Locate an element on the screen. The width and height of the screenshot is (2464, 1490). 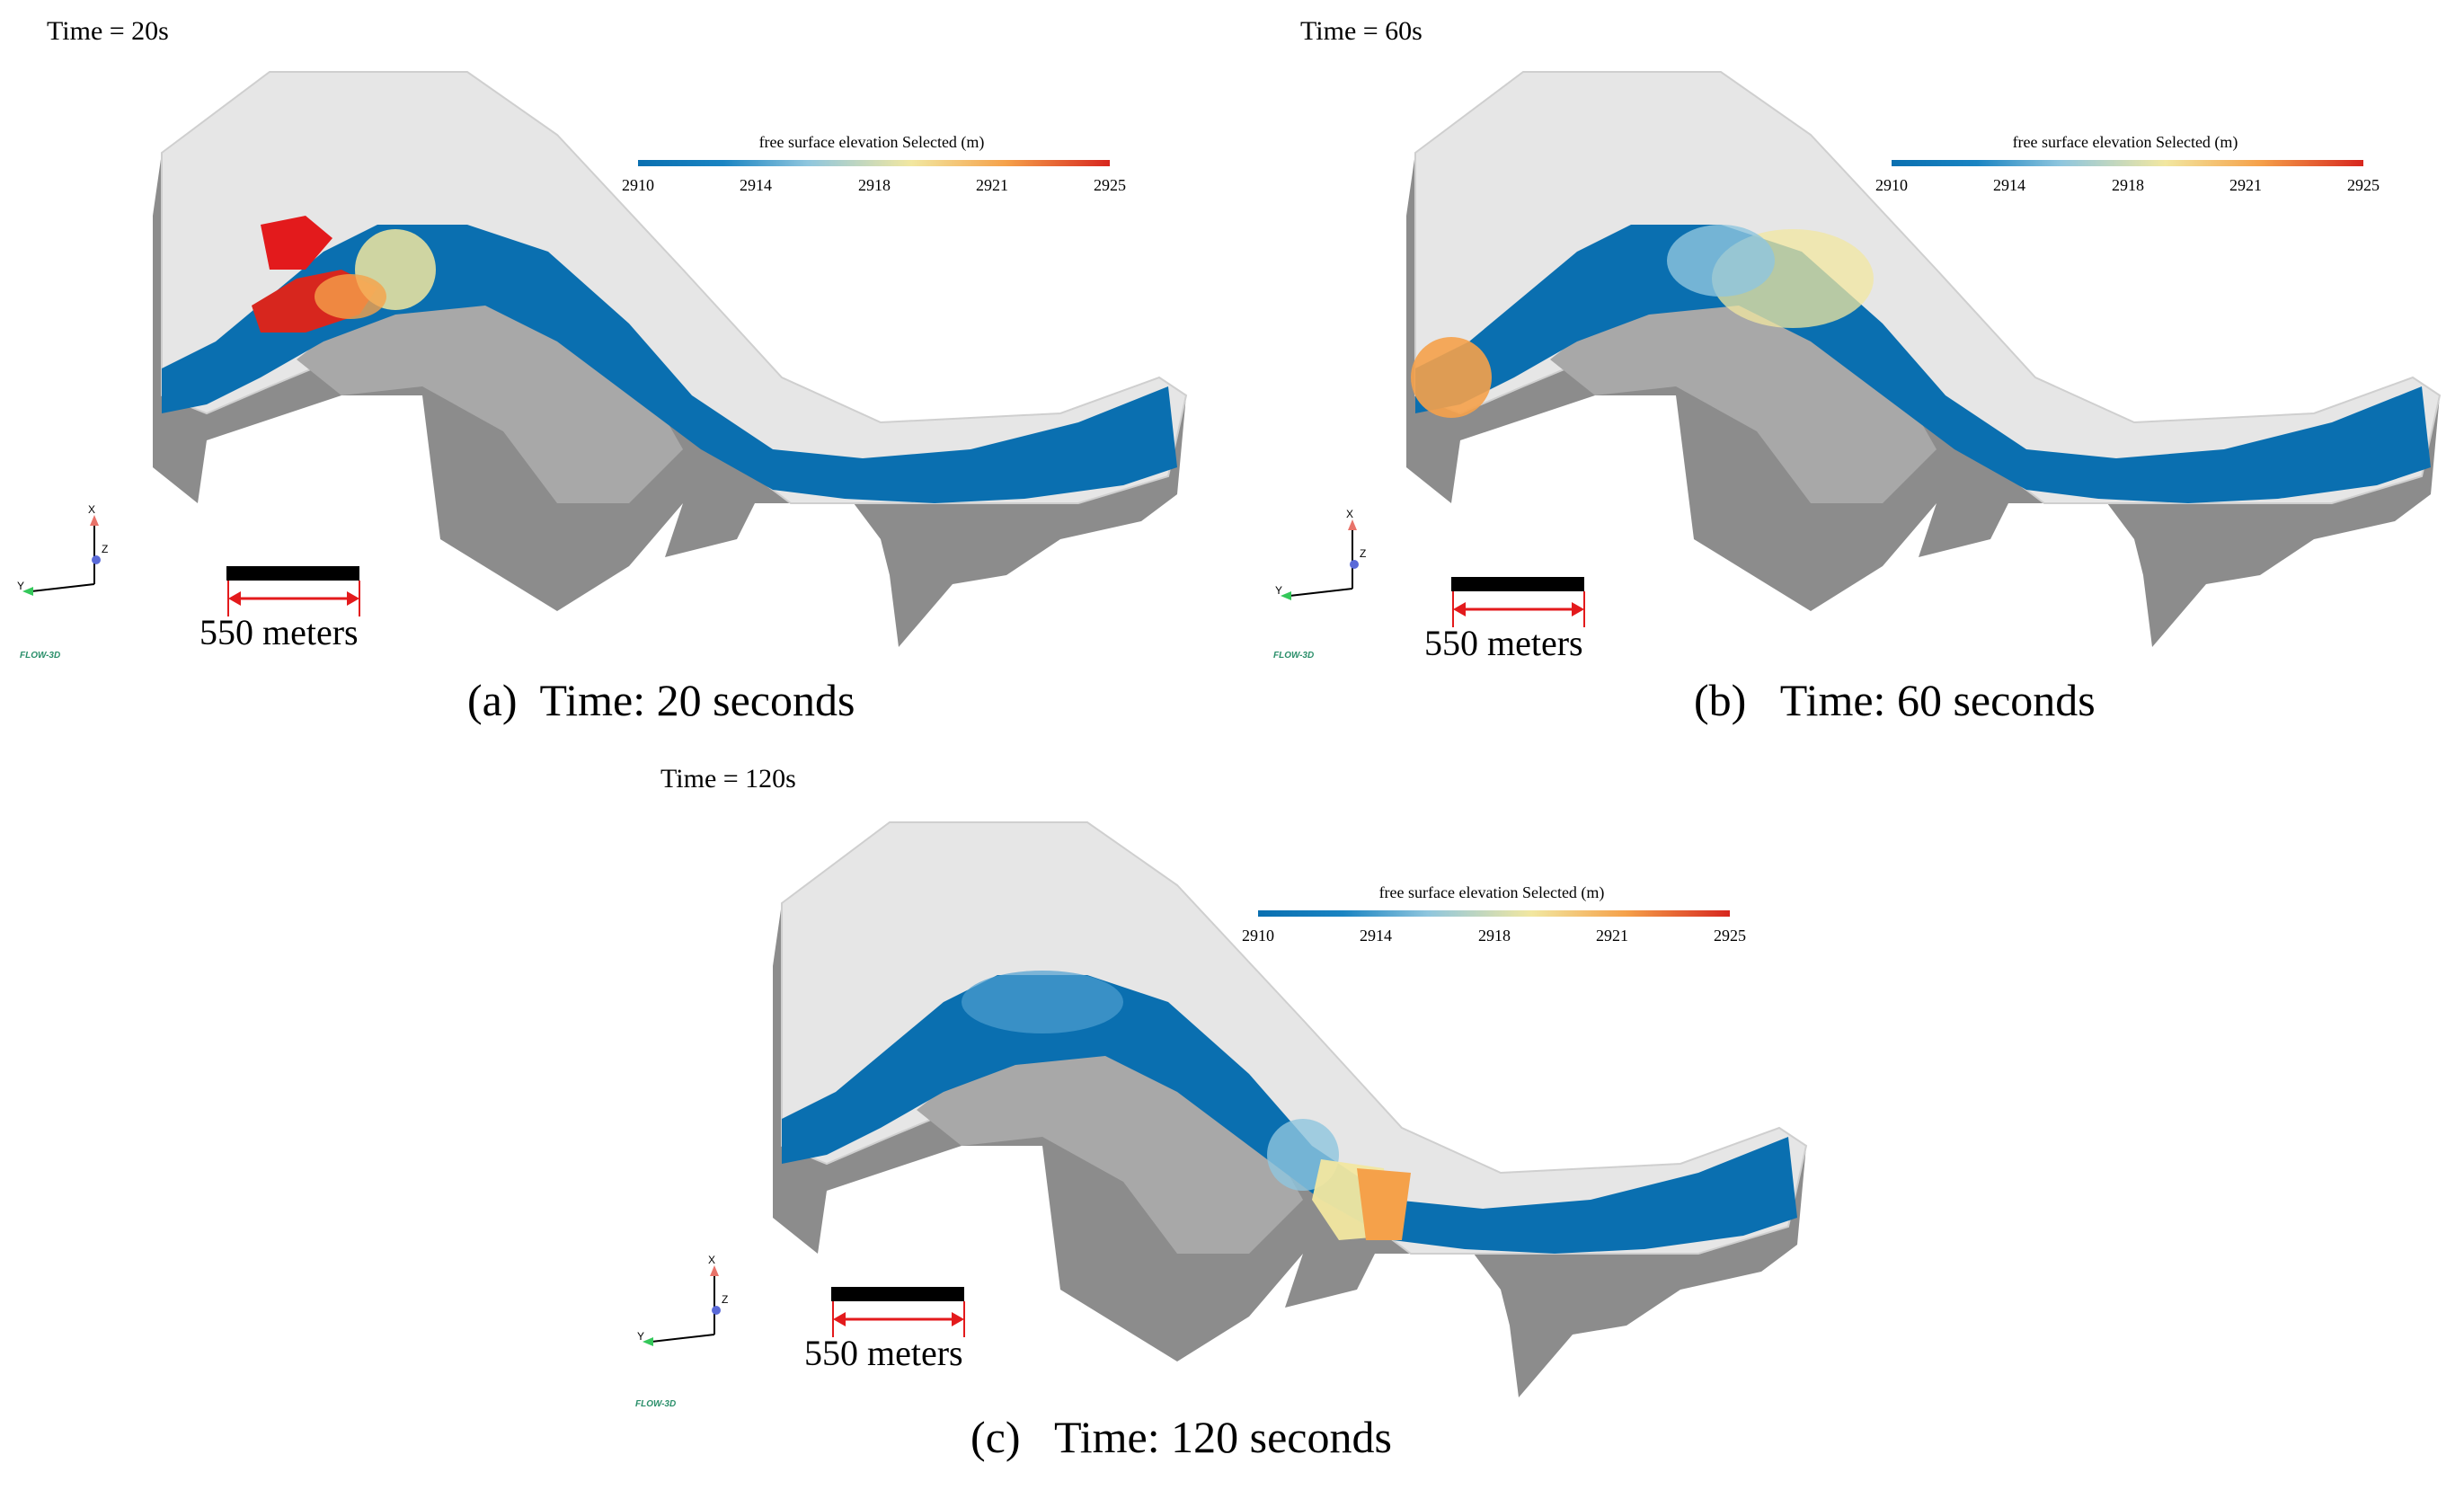
time-label: Time = 60s is located at coordinates (1361, 31).